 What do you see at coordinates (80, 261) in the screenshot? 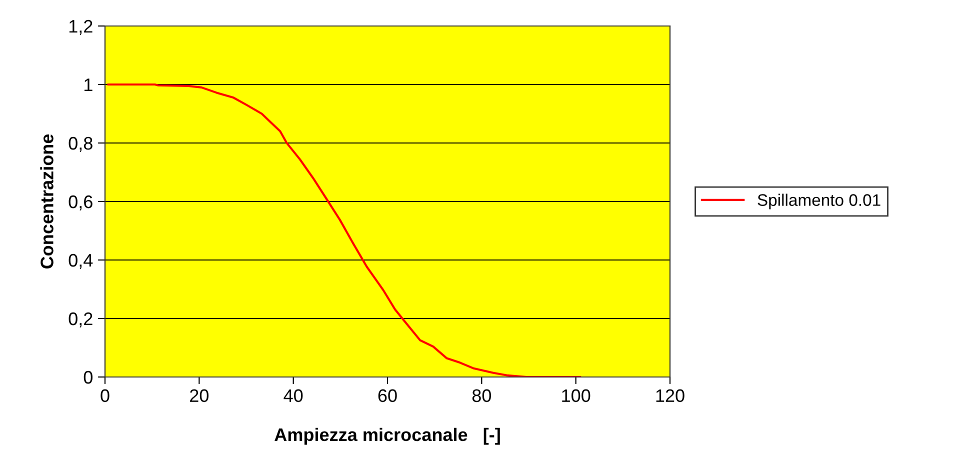
I see `y-tick-label: 0,4` at bounding box center [80, 261].